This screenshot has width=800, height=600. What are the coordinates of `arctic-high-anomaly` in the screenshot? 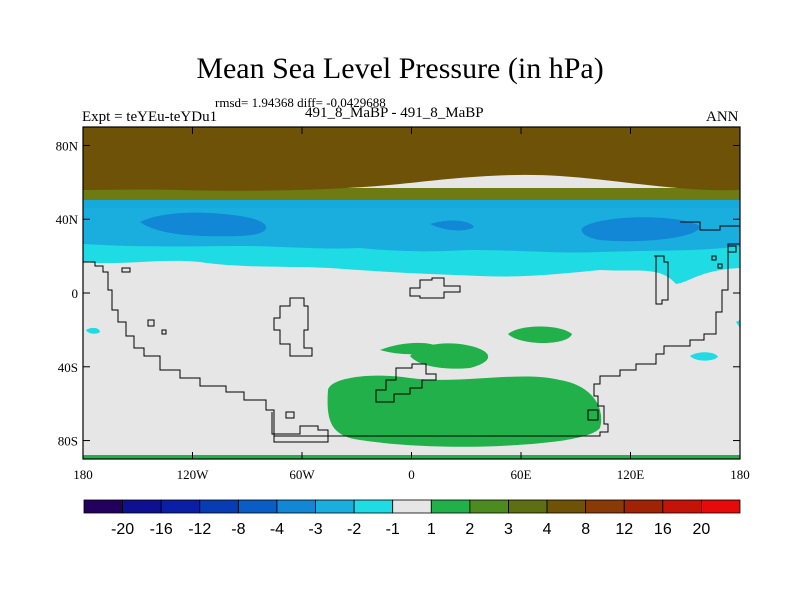 It's located at (411, 159).